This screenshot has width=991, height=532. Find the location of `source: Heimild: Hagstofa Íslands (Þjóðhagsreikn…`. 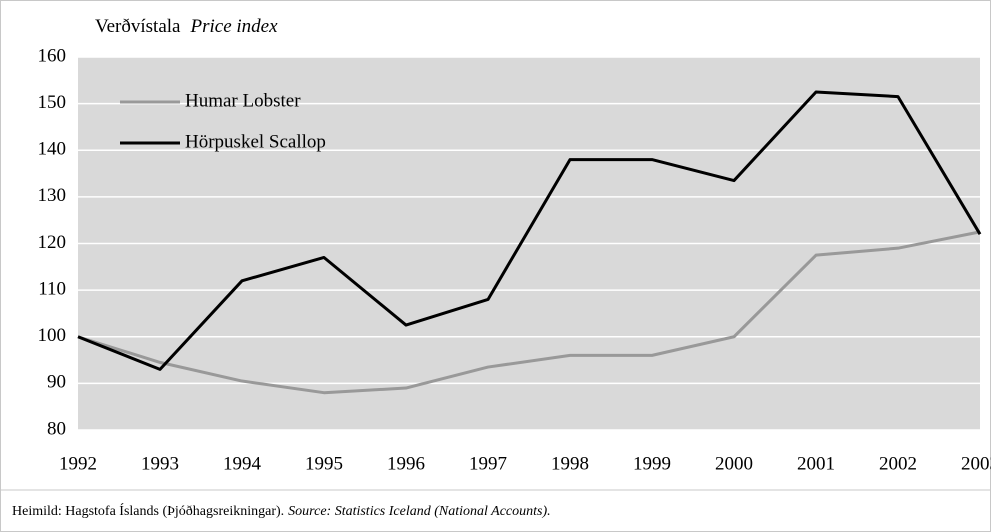

source: Heimild: Hagstofa Íslands (Þjóðhagsreikn… is located at coordinates (281, 510).